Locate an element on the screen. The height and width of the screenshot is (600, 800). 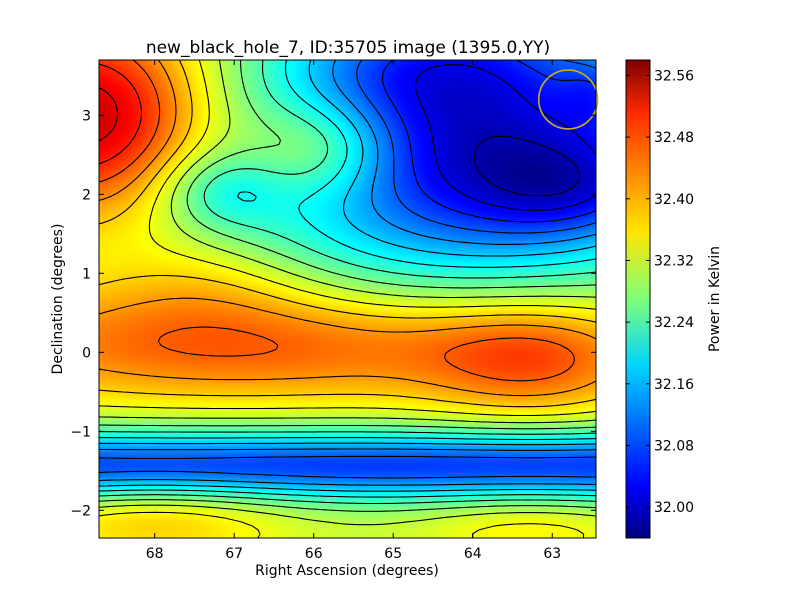
x-tick-label: 64 is located at coordinates (473, 554).